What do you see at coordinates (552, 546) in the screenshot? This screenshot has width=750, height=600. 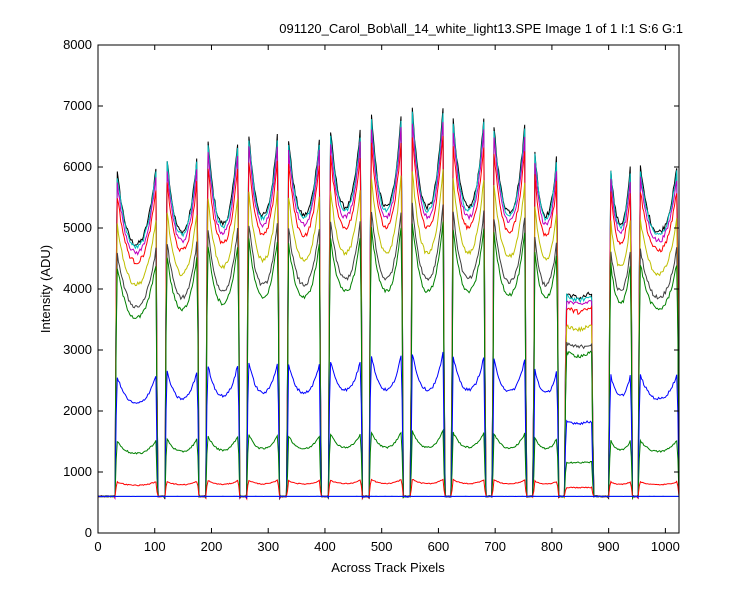 I see `x-tick-label: 800` at bounding box center [552, 546].